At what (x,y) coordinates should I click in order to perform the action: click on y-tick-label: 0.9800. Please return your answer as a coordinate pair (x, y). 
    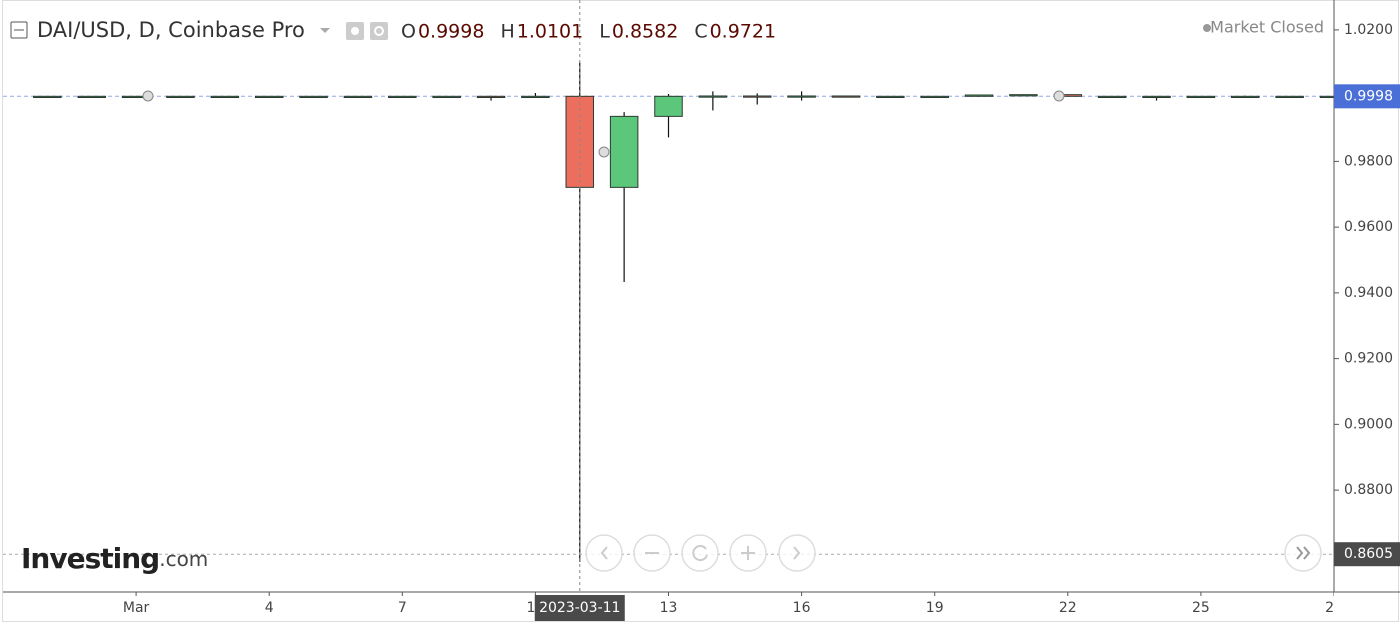
    Looking at the image, I should click on (1368, 161).